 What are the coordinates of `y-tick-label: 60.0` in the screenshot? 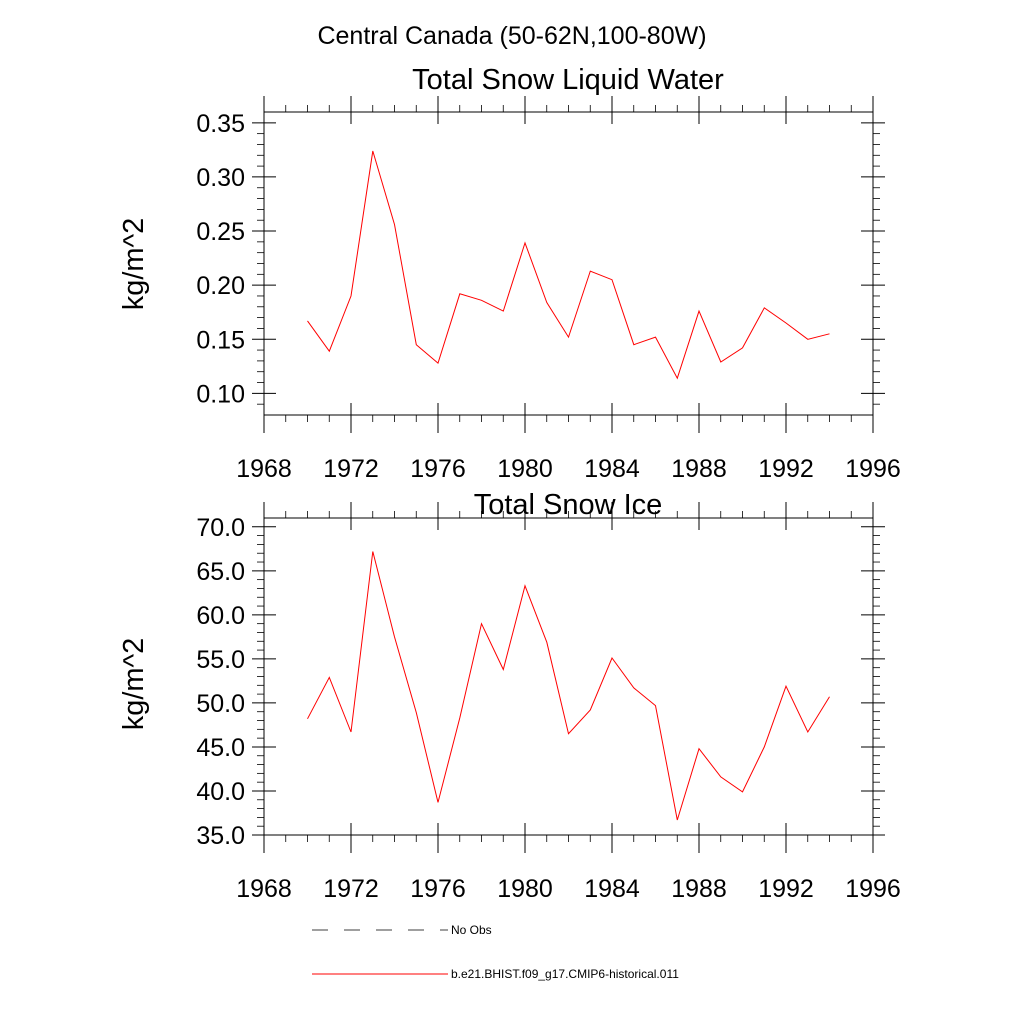 It's located at (220, 616).